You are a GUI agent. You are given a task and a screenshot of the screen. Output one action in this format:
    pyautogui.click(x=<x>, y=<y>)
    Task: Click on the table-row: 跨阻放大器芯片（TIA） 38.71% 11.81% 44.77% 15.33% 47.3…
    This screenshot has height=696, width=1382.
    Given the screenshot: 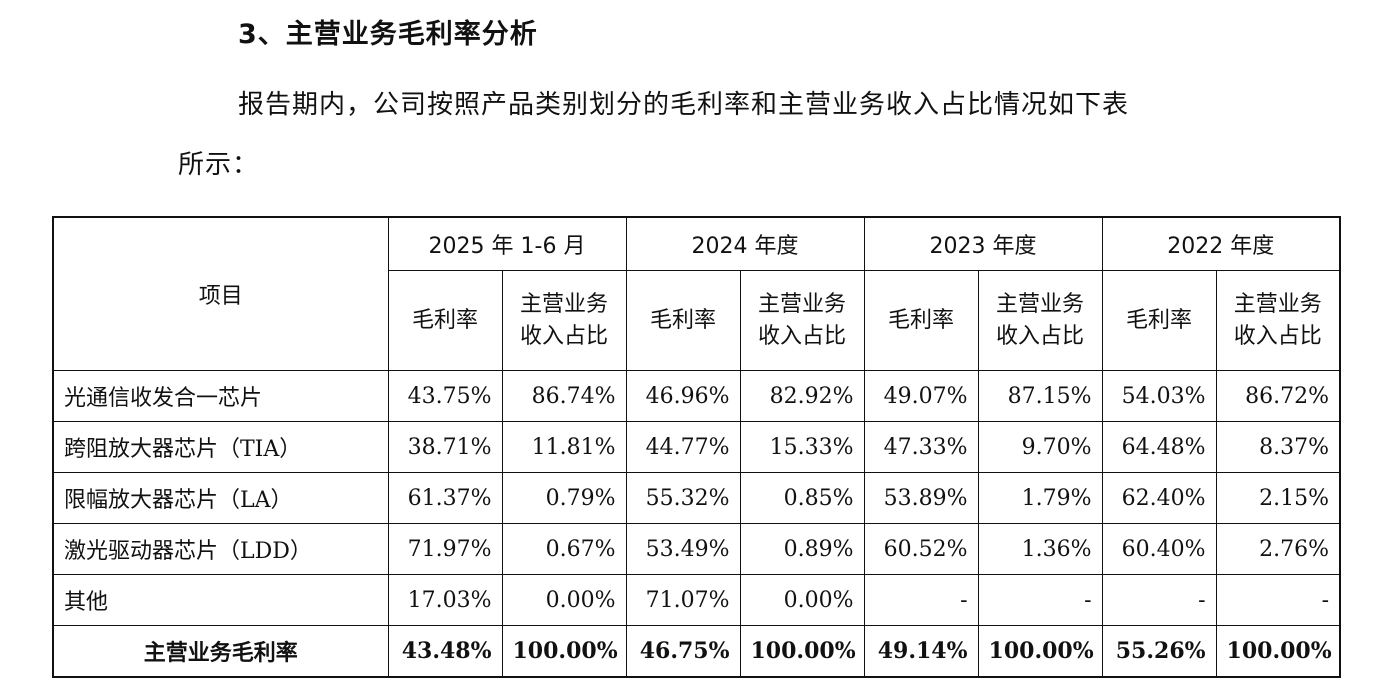 What is the action you would take?
    pyautogui.click(x=696, y=447)
    